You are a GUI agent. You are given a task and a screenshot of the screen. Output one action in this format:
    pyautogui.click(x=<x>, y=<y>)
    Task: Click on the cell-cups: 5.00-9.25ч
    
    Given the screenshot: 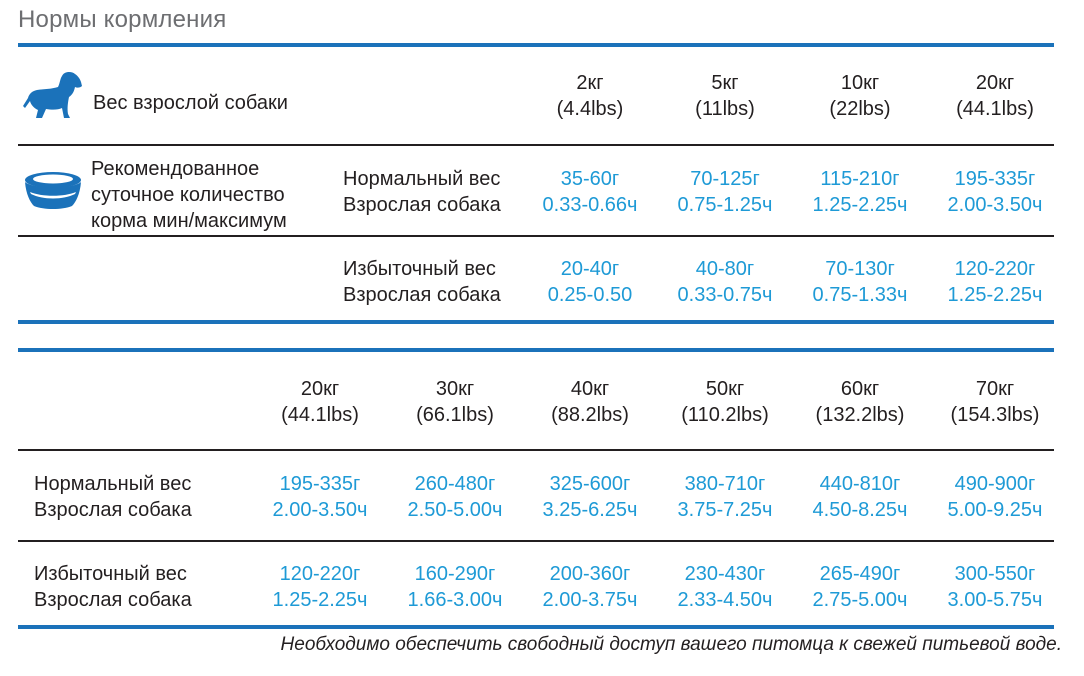 What is the action you would take?
    pyautogui.click(x=995, y=510)
    